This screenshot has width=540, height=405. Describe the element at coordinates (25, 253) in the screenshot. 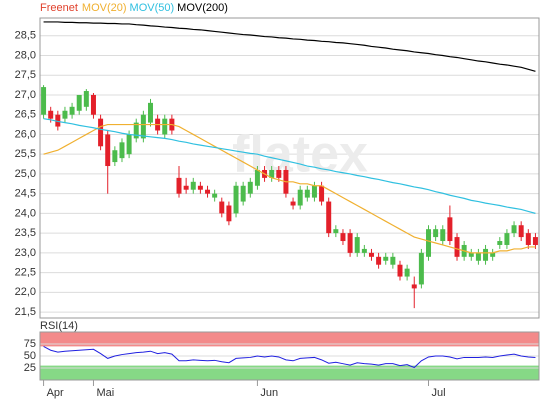

I see `y-tick-label: 23,0` at that location.